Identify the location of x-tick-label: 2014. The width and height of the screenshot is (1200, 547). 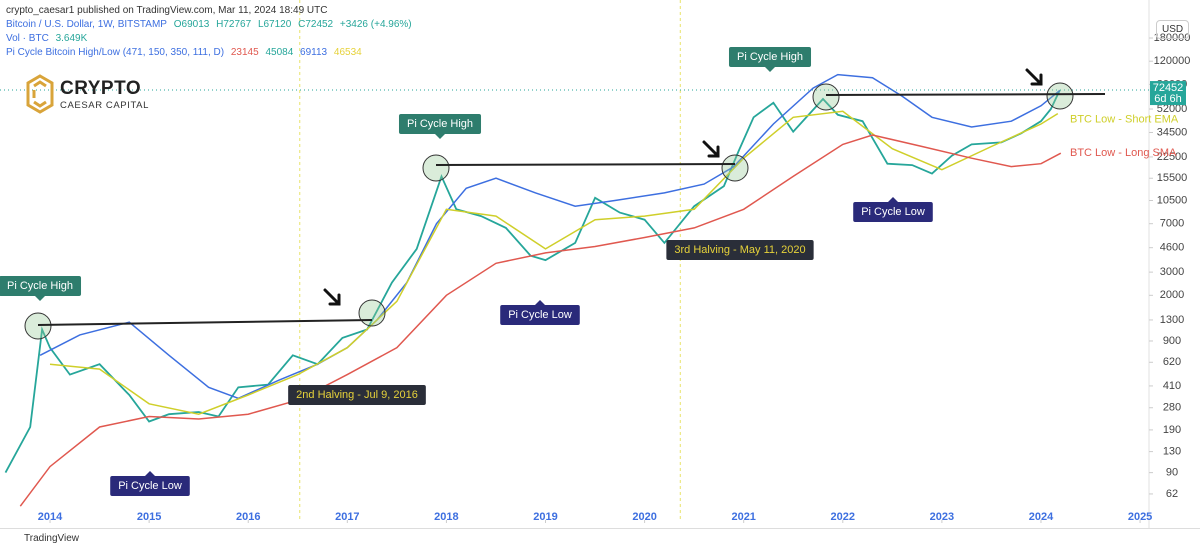
(50, 517).